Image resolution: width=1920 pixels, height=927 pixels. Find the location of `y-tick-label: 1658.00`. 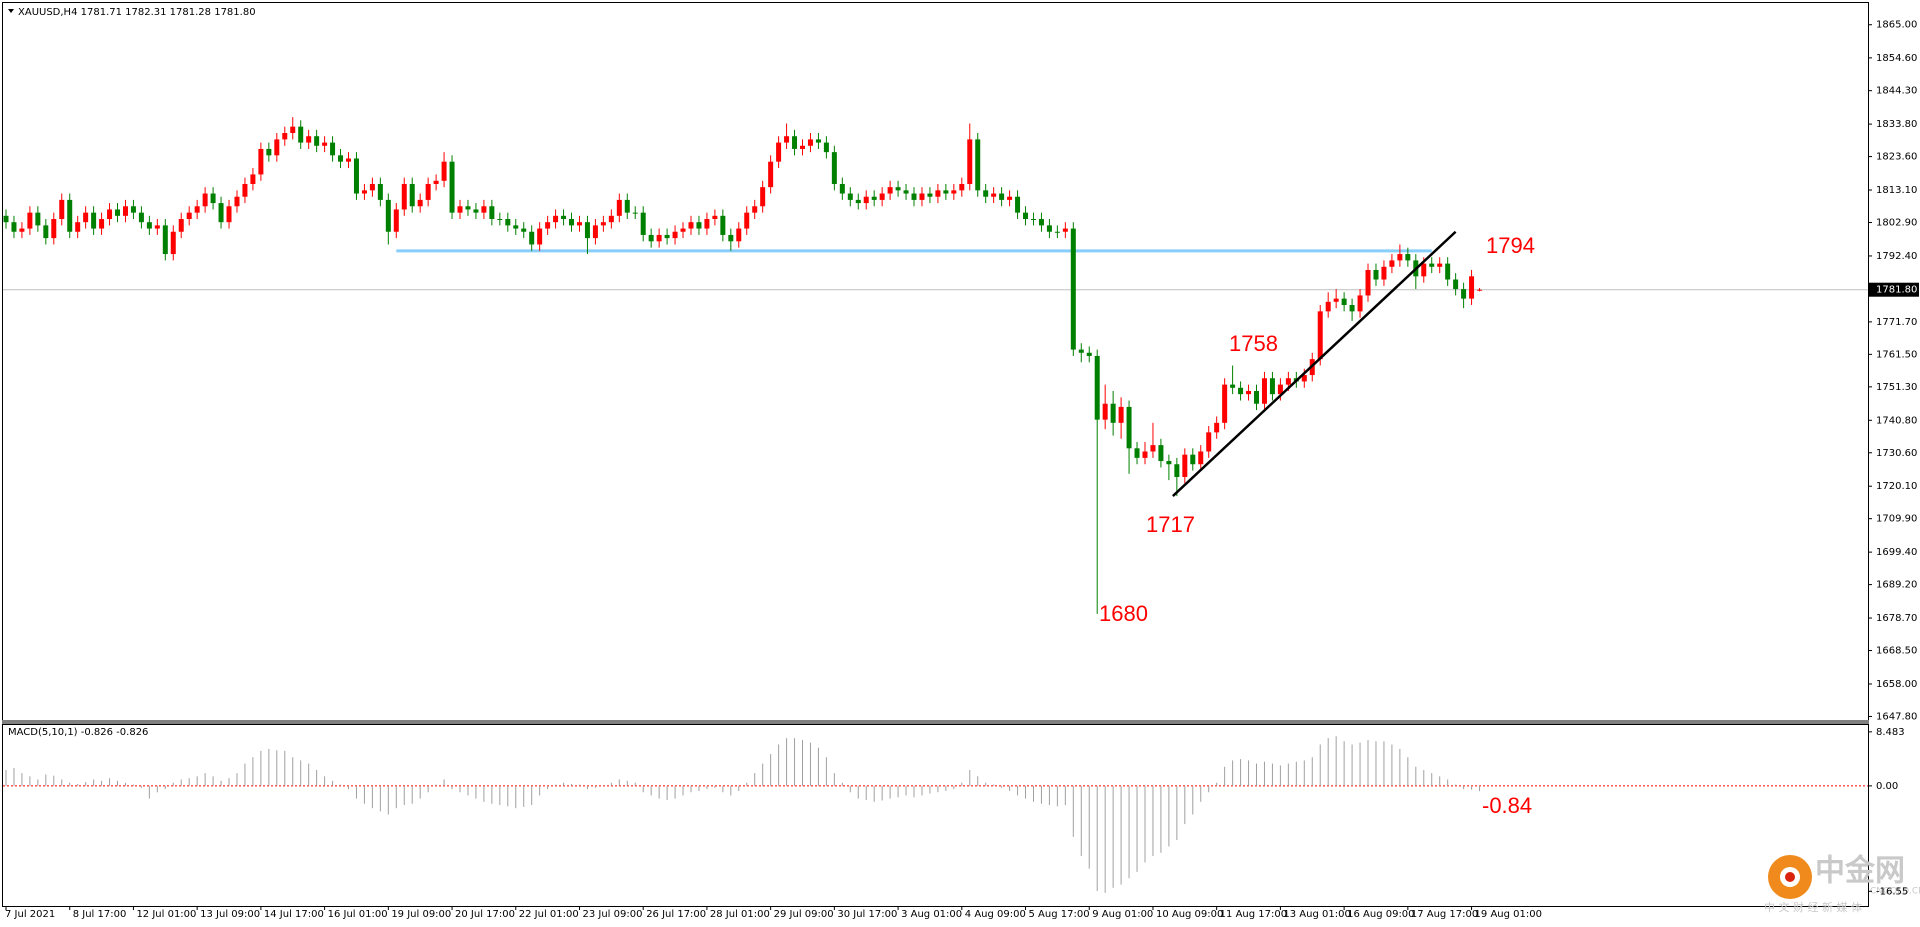

y-tick-label: 1658.00 is located at coordinates (1896, 684).